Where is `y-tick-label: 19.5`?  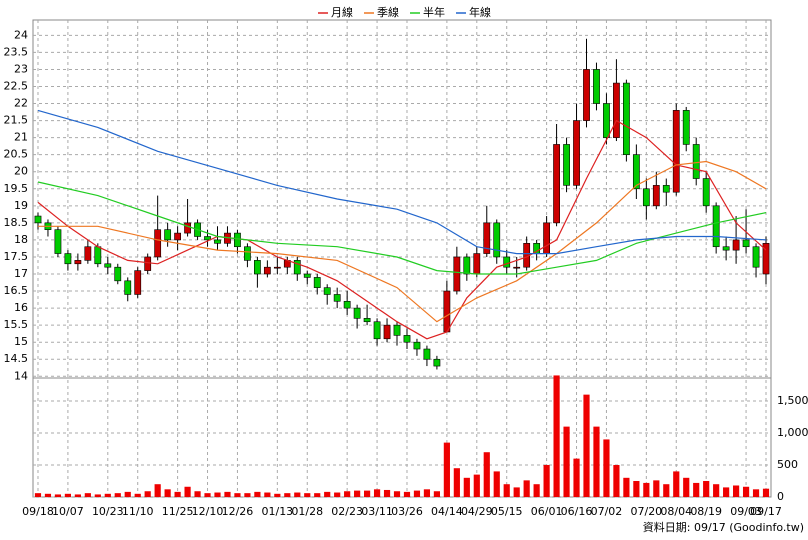
y-tick-label: 19.5 is located at coordinates (16, 188).